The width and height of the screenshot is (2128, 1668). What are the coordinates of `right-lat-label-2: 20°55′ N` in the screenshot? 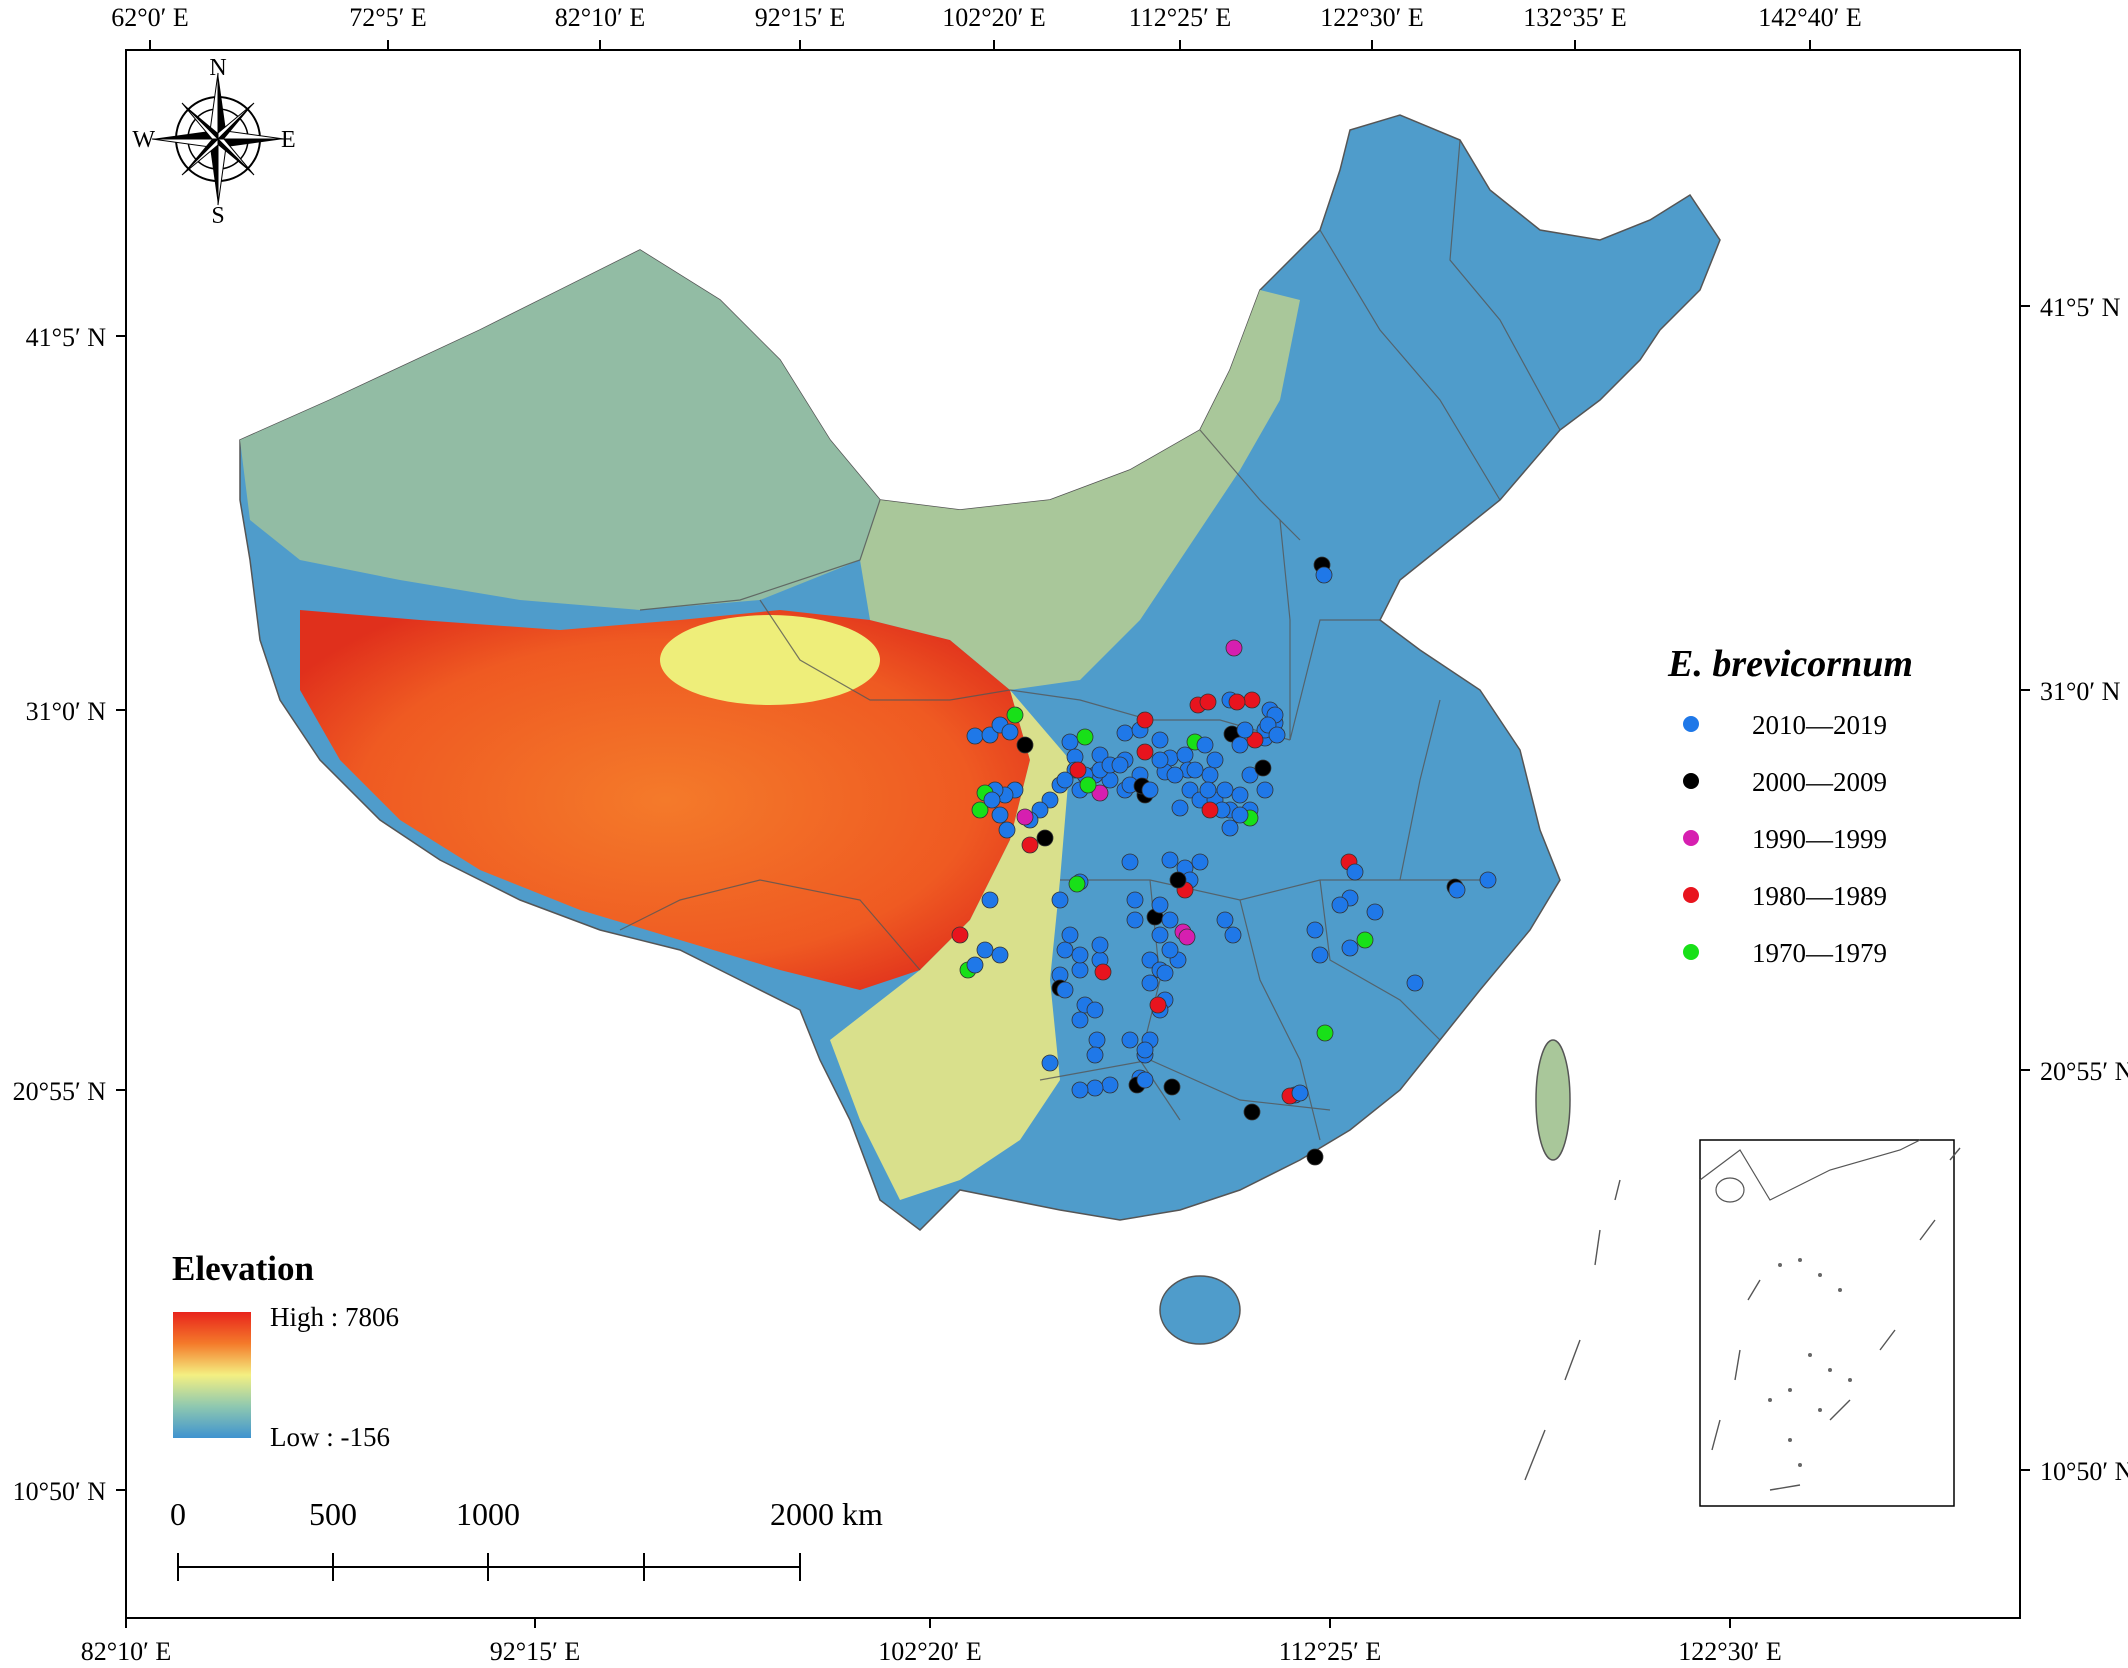 It's located at (2084, 1071).